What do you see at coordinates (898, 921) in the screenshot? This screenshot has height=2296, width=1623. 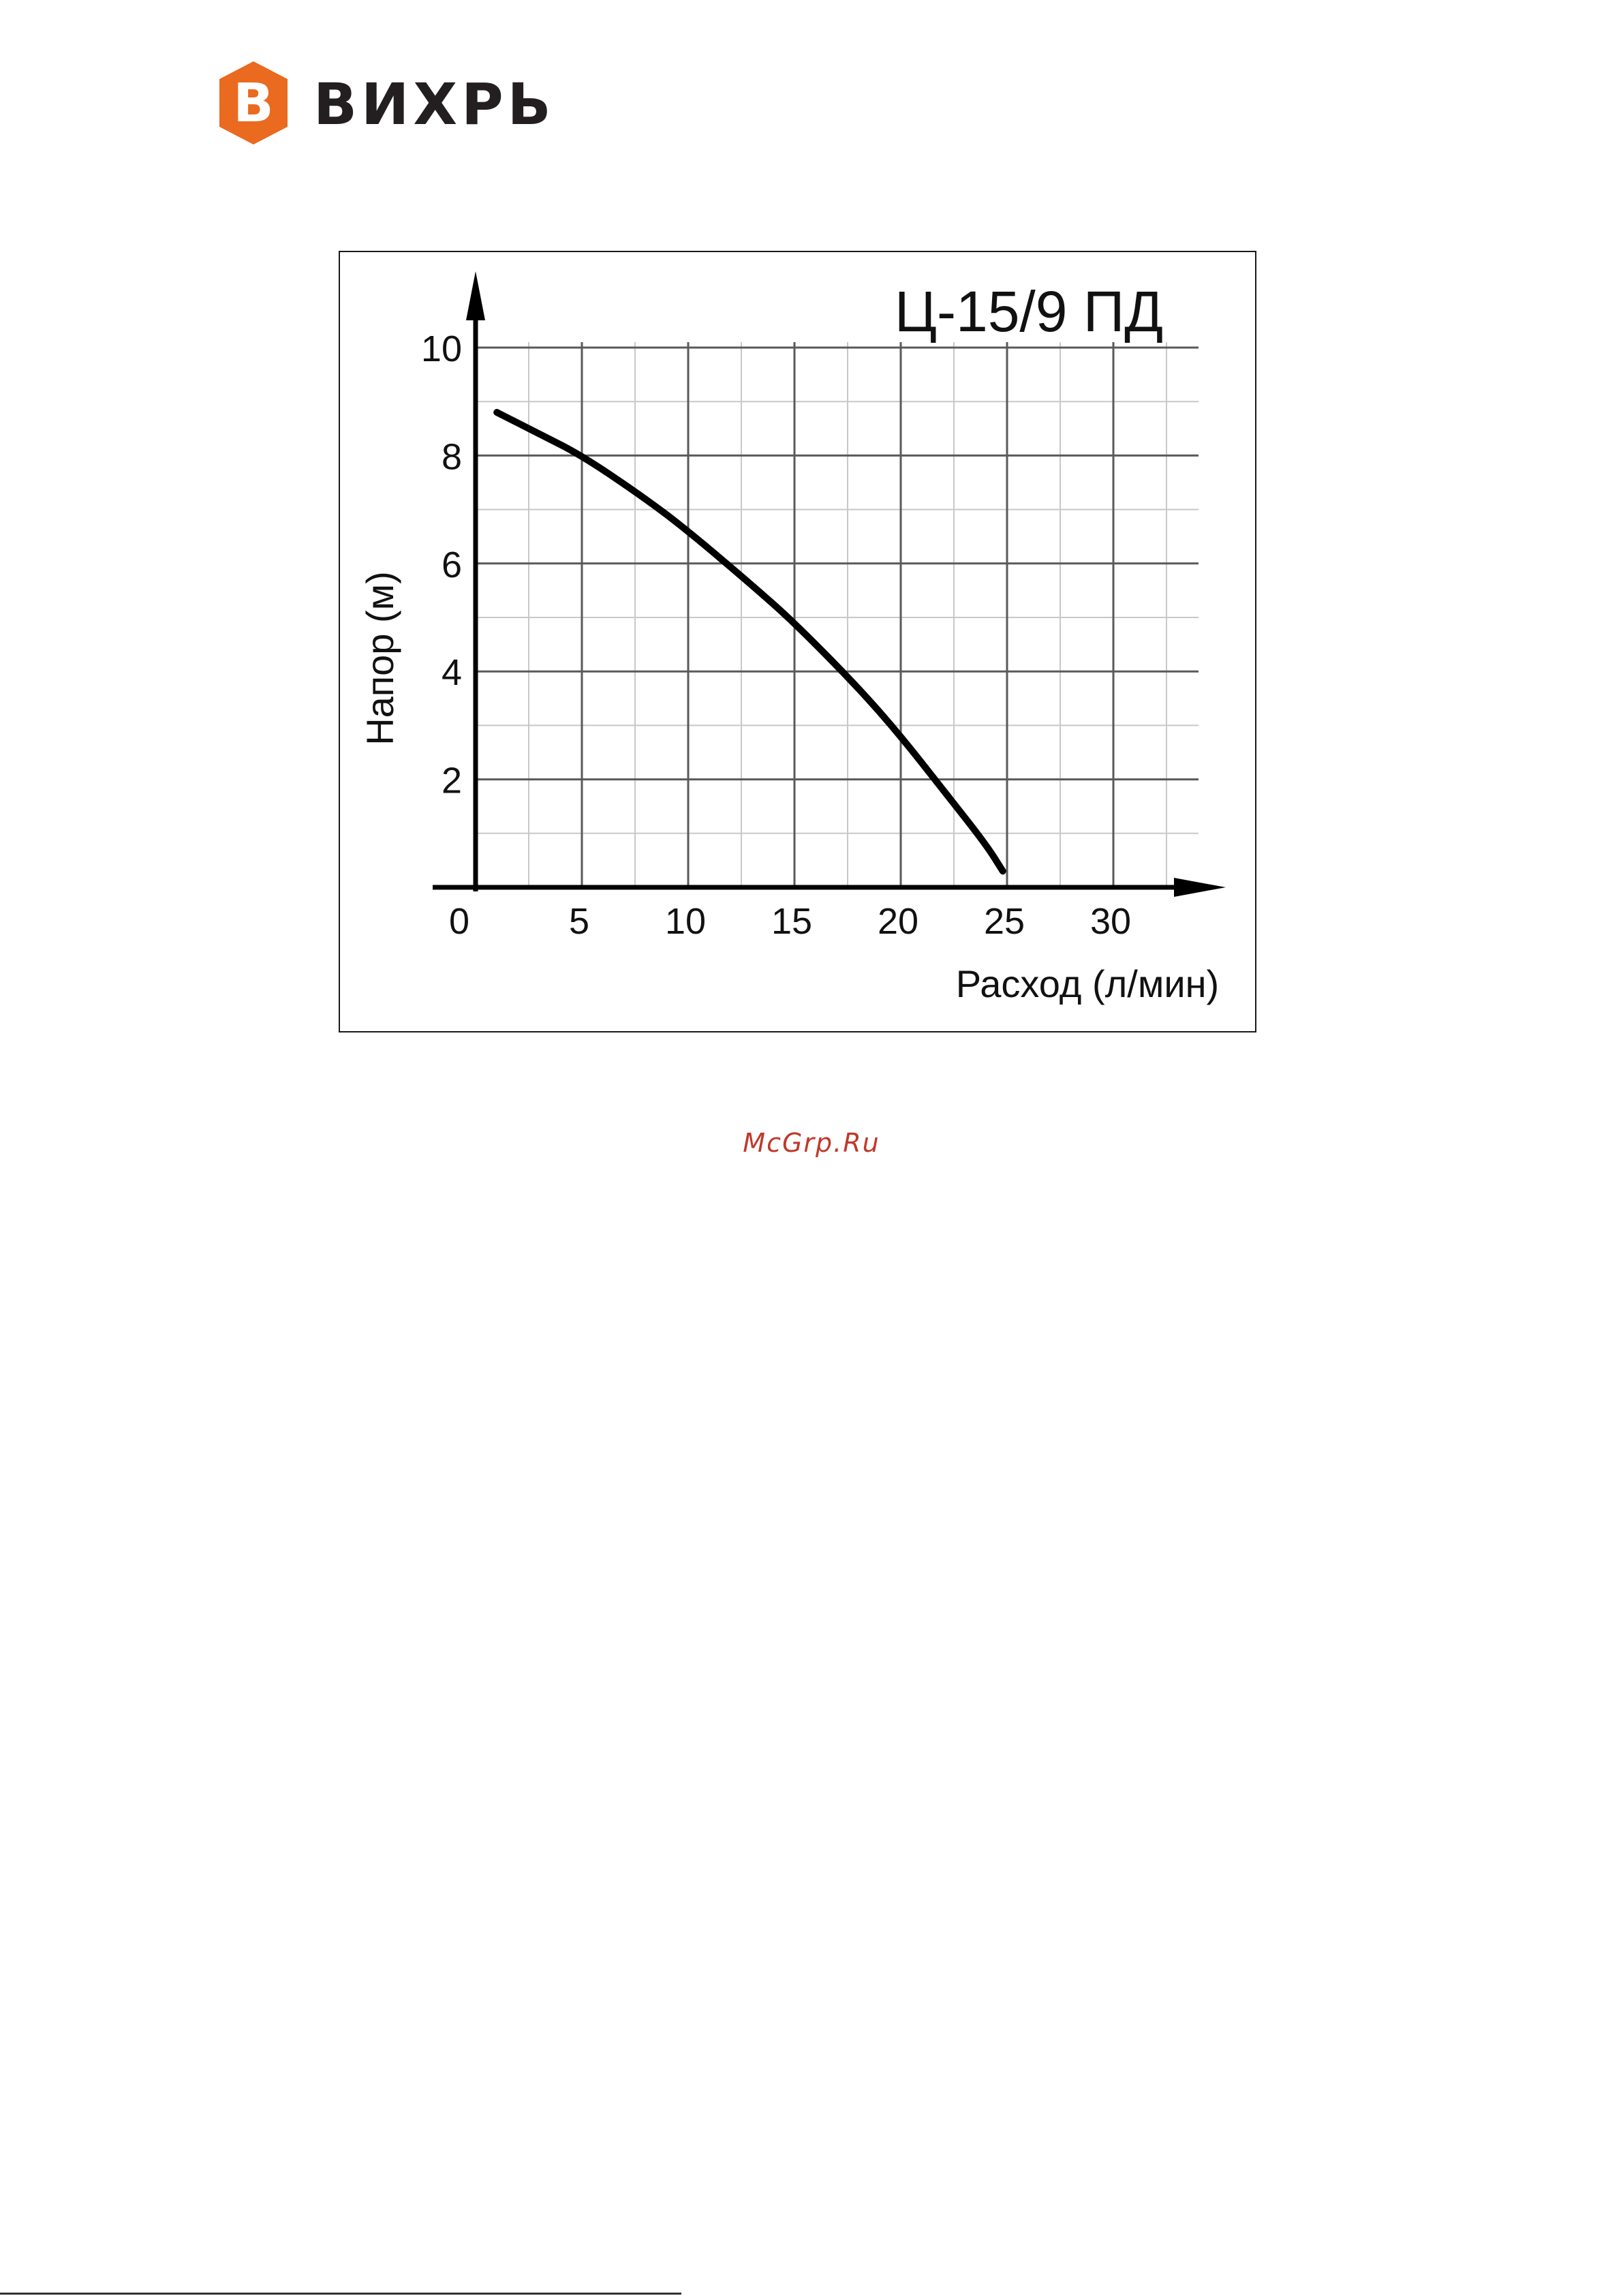 I see `x-tick-label: 20` at bounding box center [898, 921].